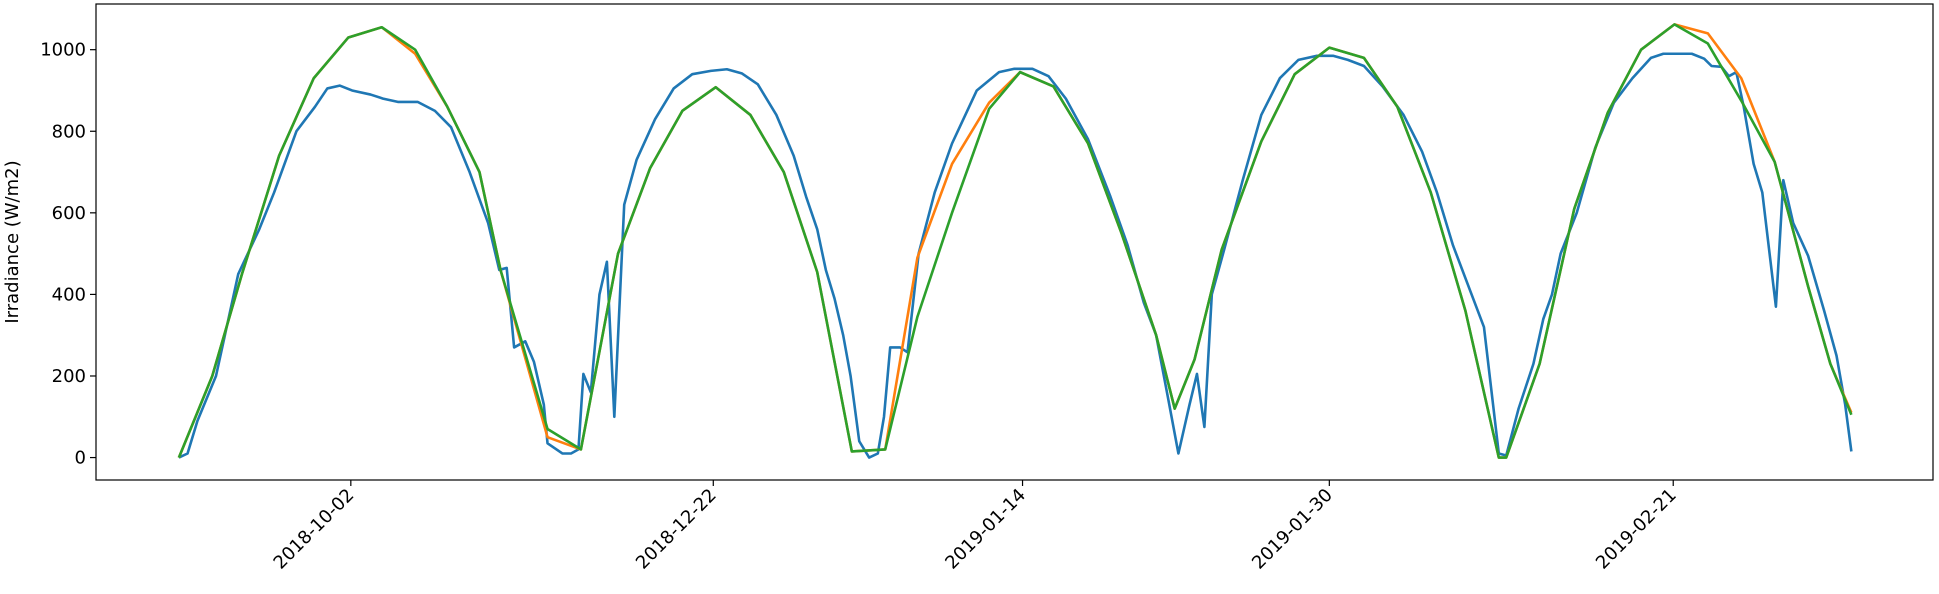 The height and width of the screenshot is (594, 1939). What do you see at coordinates (63, 50) in the screenshot?
I see `y-tick-label: 1000` at bounding box center [63, 50].